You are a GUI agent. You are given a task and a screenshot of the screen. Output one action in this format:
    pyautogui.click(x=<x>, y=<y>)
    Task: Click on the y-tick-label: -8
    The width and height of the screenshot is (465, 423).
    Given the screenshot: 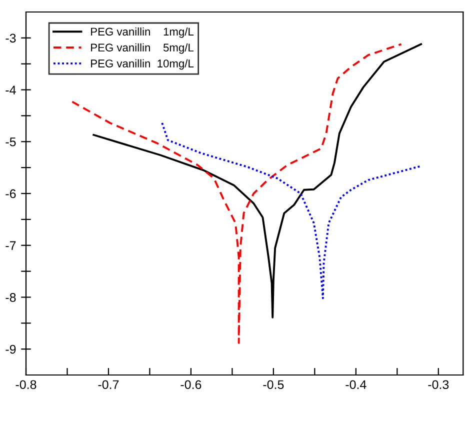 What is the action you would take?
    pyautogui.click(x=11, y=297)
    